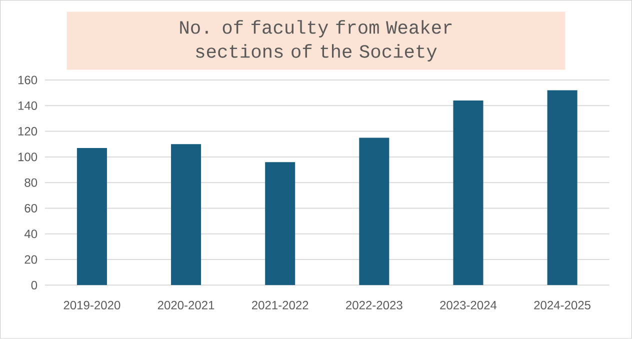 This screenshot has width=632, height=339. I want to click on y-tick-label: 160, so click(28, 80).